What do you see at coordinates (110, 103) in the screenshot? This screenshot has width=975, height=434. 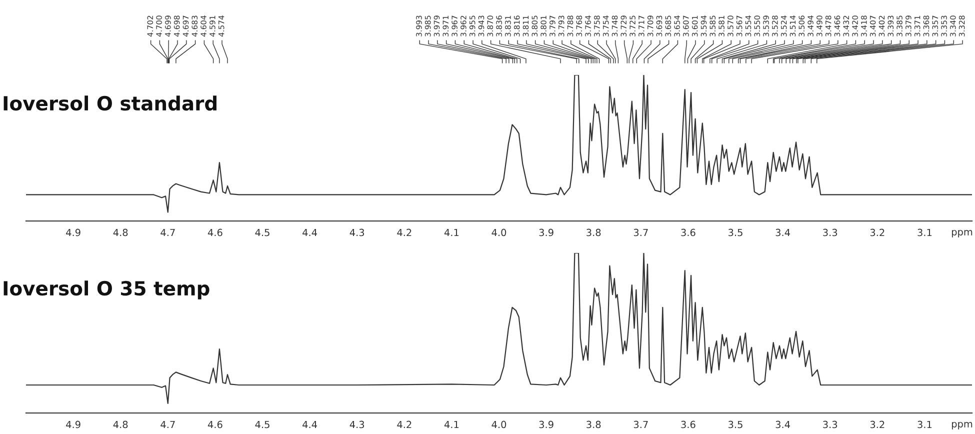 I see `text: Ioversol O standard` at bounding box center [110, 103].